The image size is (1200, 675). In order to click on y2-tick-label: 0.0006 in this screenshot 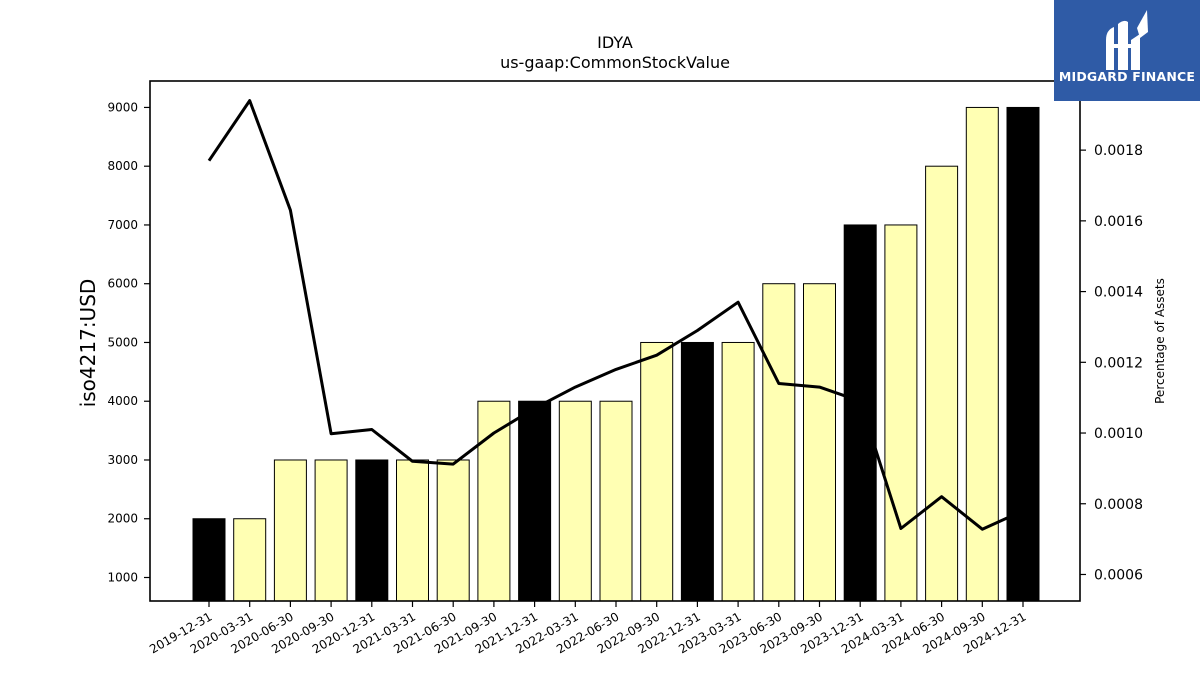, I will do `click(1118, 575)`.